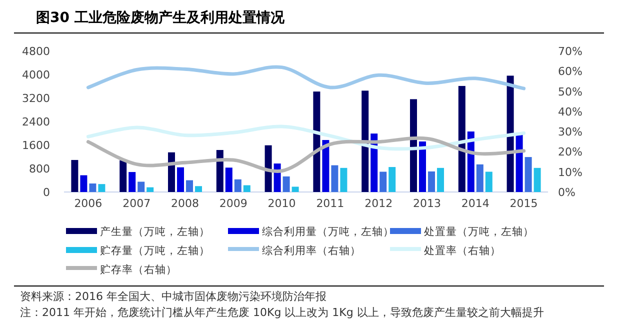 The height and width of the screenshot is (331, 640). I want to click on y2-tick-label: 70%, so click(570, 51).